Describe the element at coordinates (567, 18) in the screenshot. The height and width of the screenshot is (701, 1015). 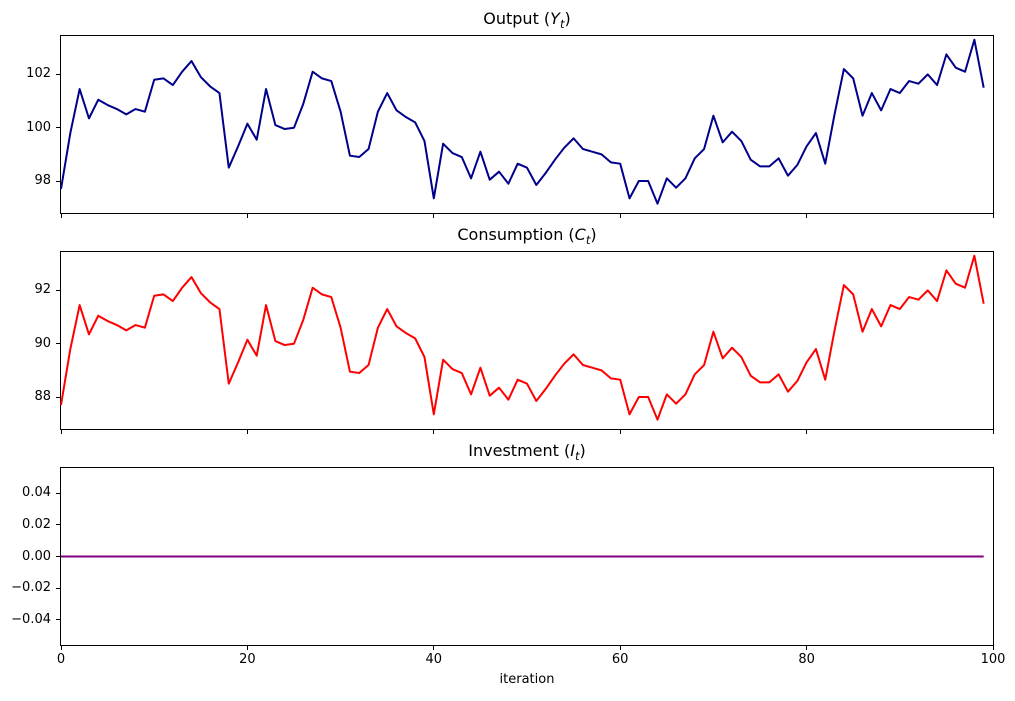
I see `output-title-suffix: )` at that location.